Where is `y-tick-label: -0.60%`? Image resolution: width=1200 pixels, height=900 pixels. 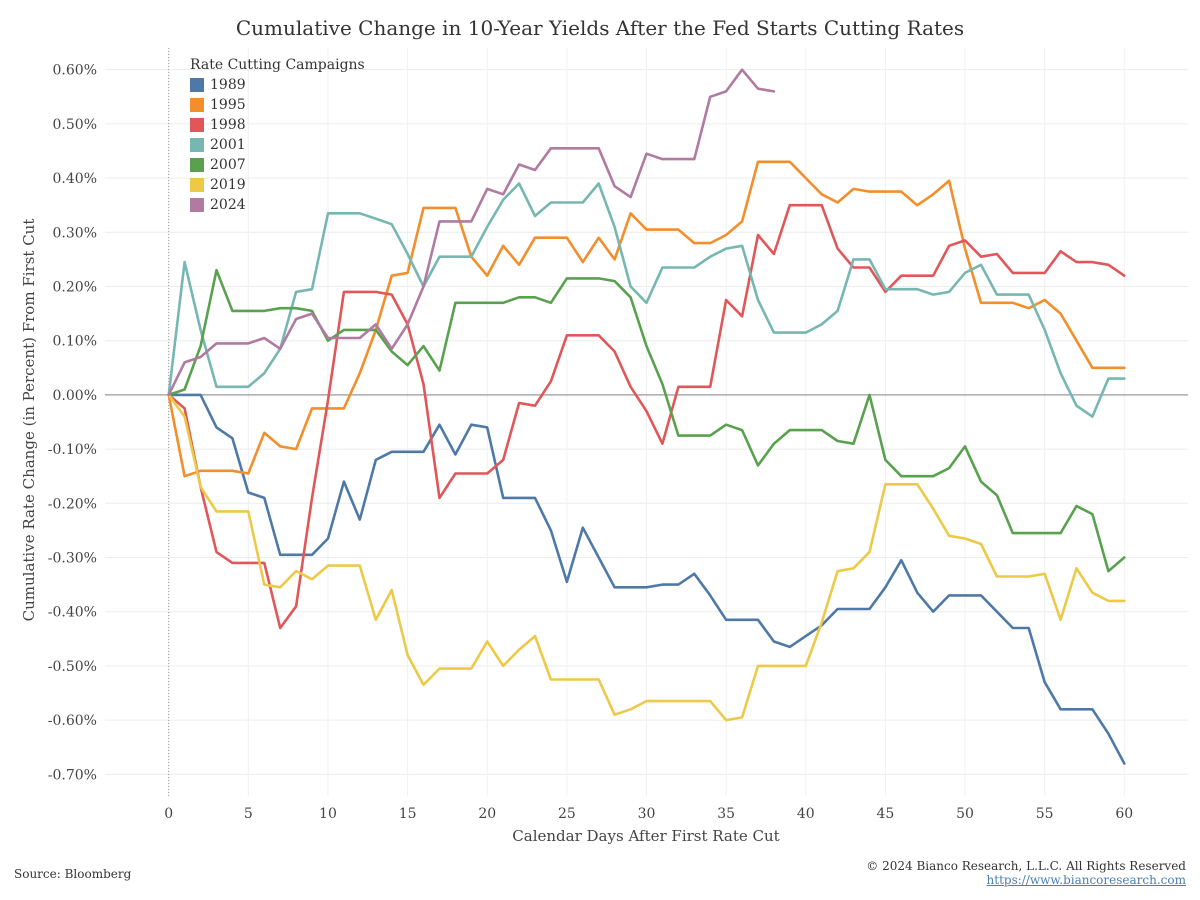 y-tick-label: -0.60% is located at coordinates (72, 721).